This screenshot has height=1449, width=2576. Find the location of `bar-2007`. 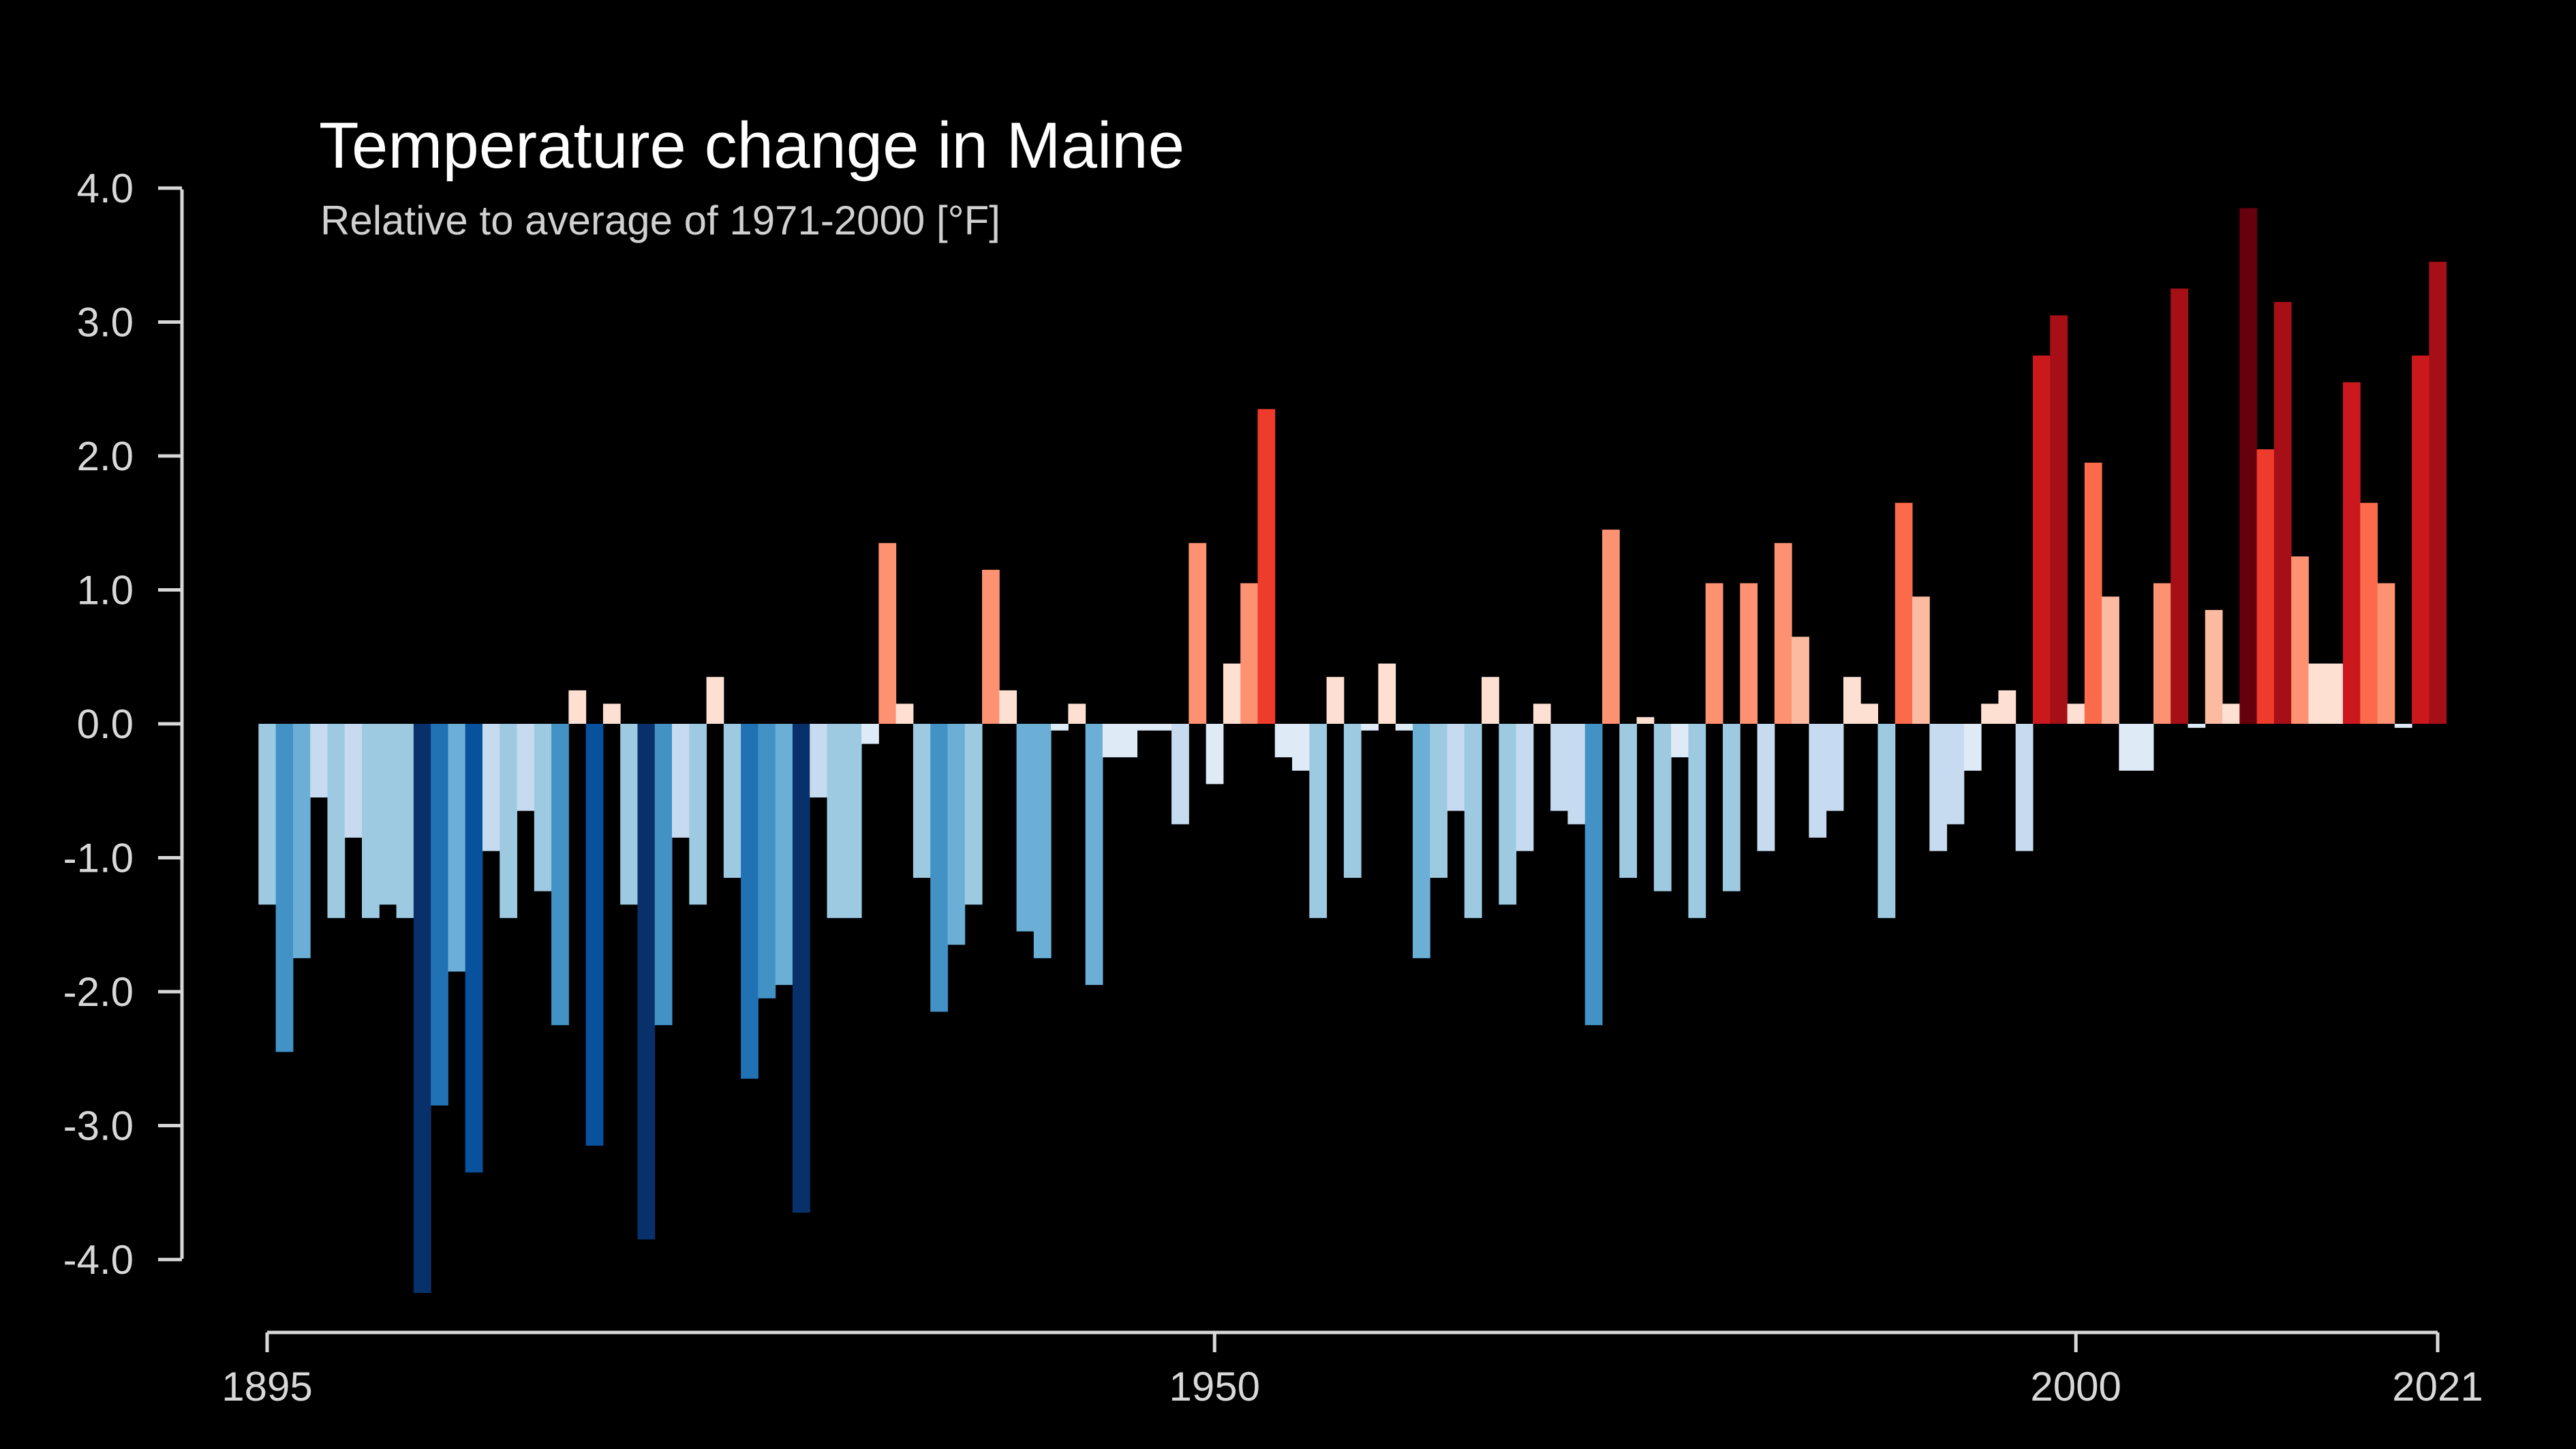

bar-2007 is located at coordinates (2197, 726).